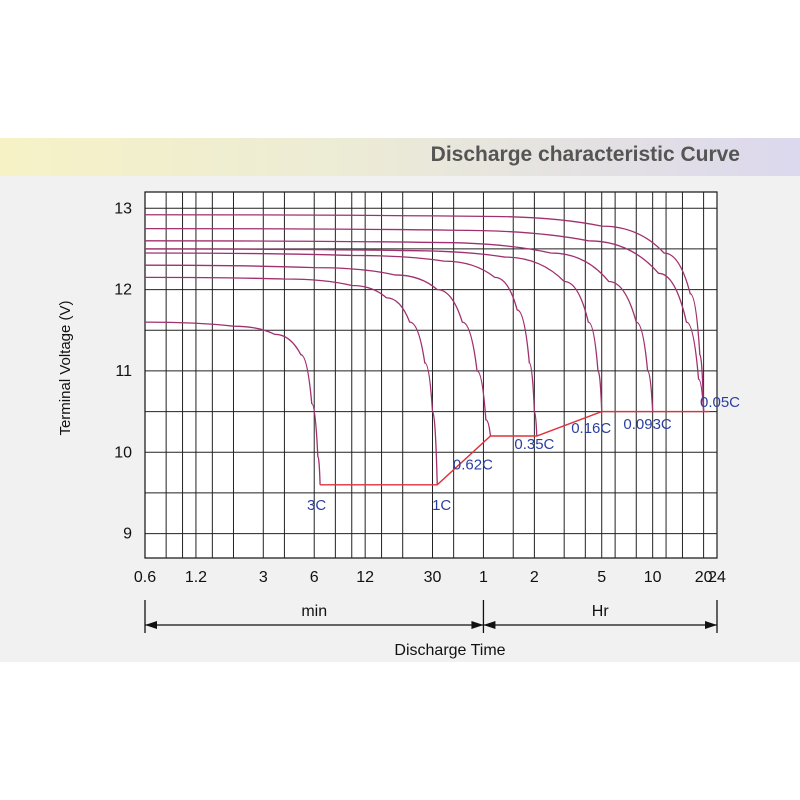 The width and height of the screenshot is (800, 800). I want to click on y-tick-label: 12, so click(123, 290).